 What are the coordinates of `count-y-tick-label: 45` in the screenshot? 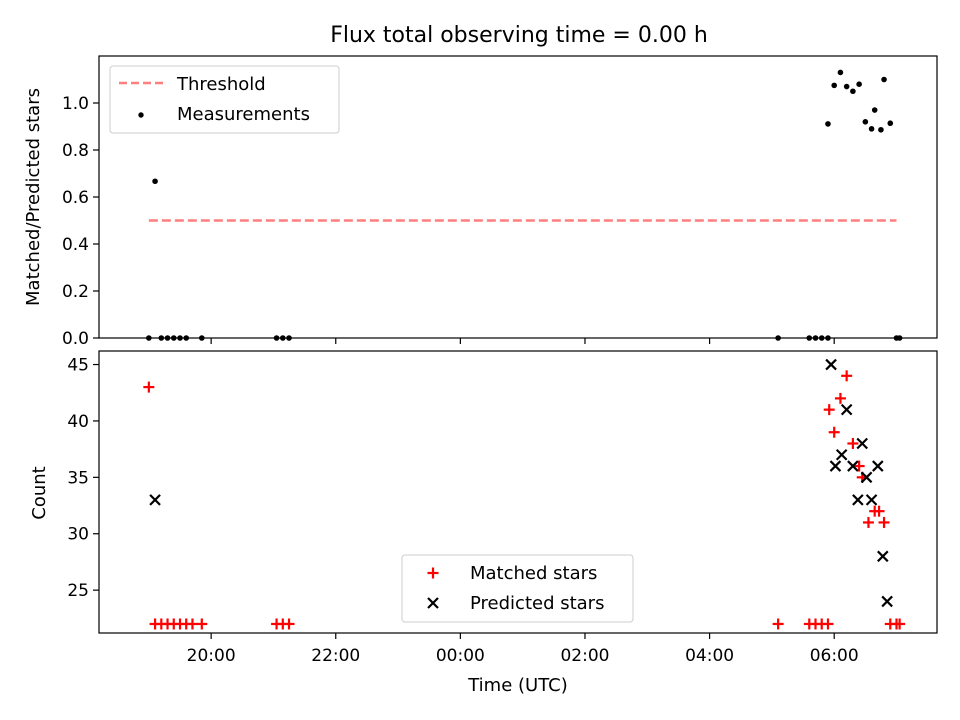 It's located at (78, 366).